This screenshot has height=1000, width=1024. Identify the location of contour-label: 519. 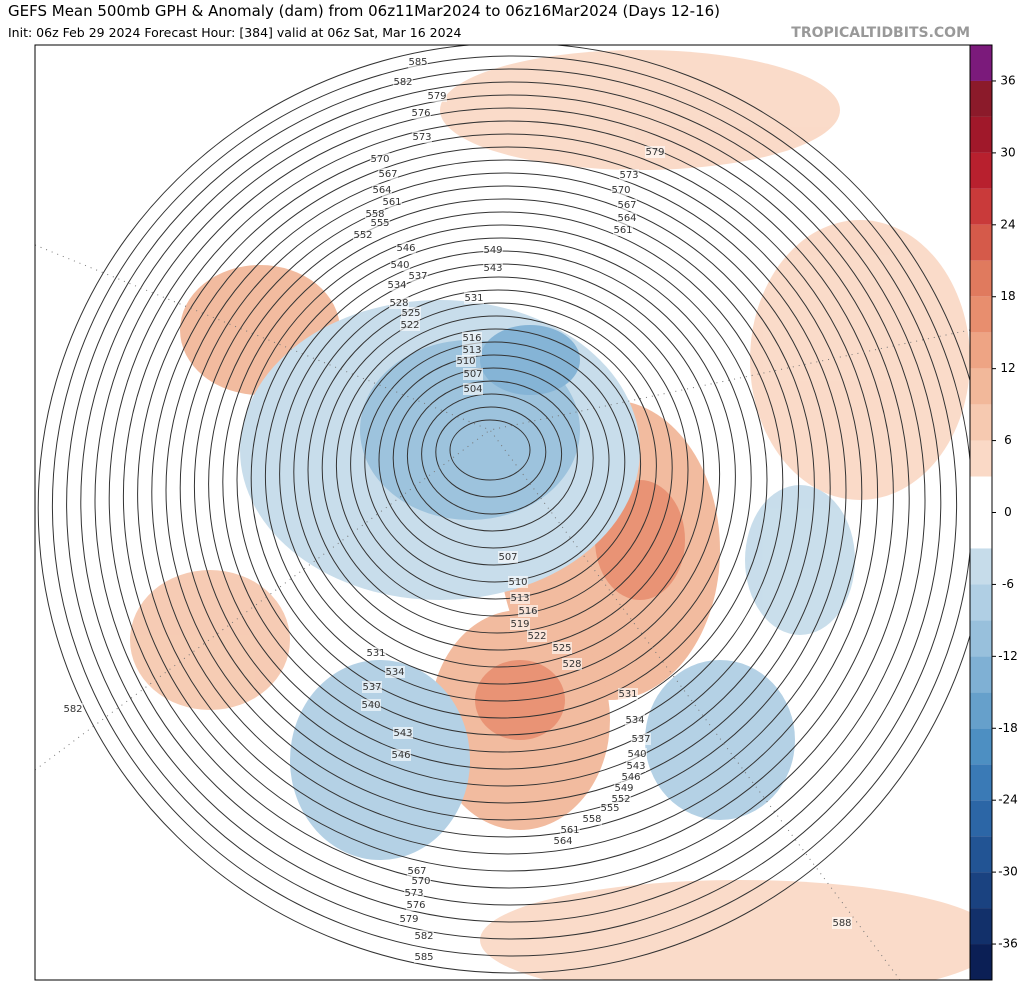
(519, 624).